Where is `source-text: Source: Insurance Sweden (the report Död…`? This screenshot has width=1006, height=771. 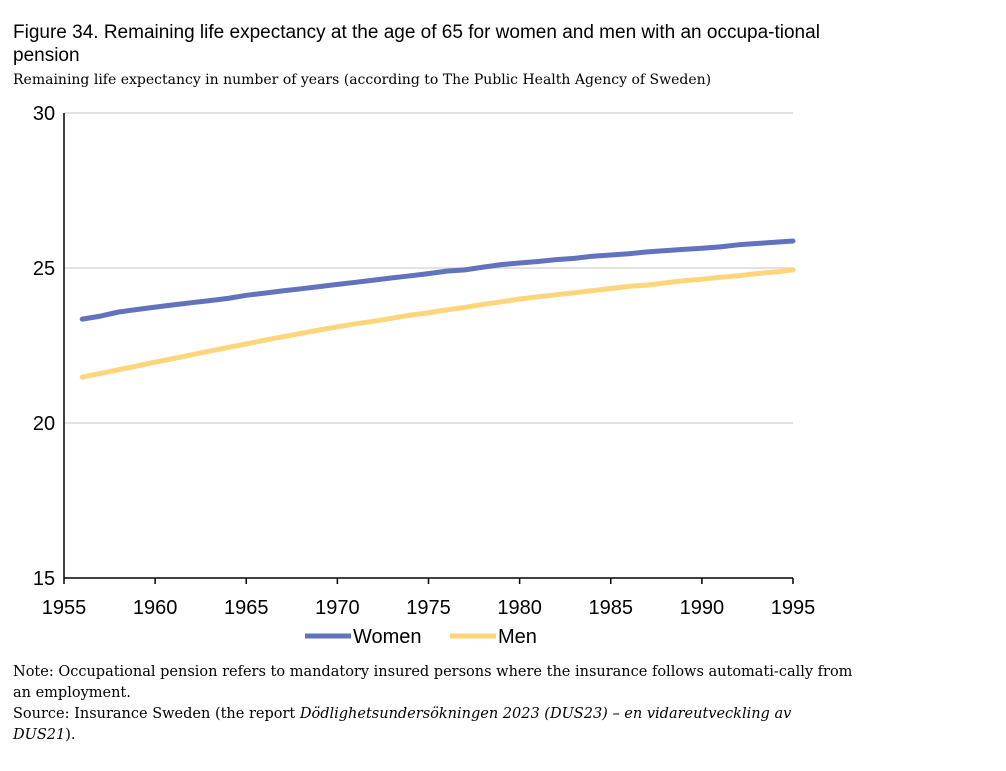
source-text: Source: Insurance Sweden (the report Död… is located at coordinates (433, 725).